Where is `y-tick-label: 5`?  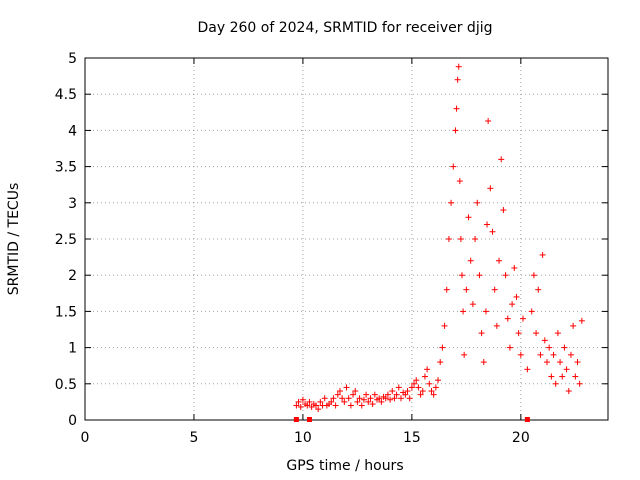
y-tick-label: 5 is located at coordinates (72, 59).